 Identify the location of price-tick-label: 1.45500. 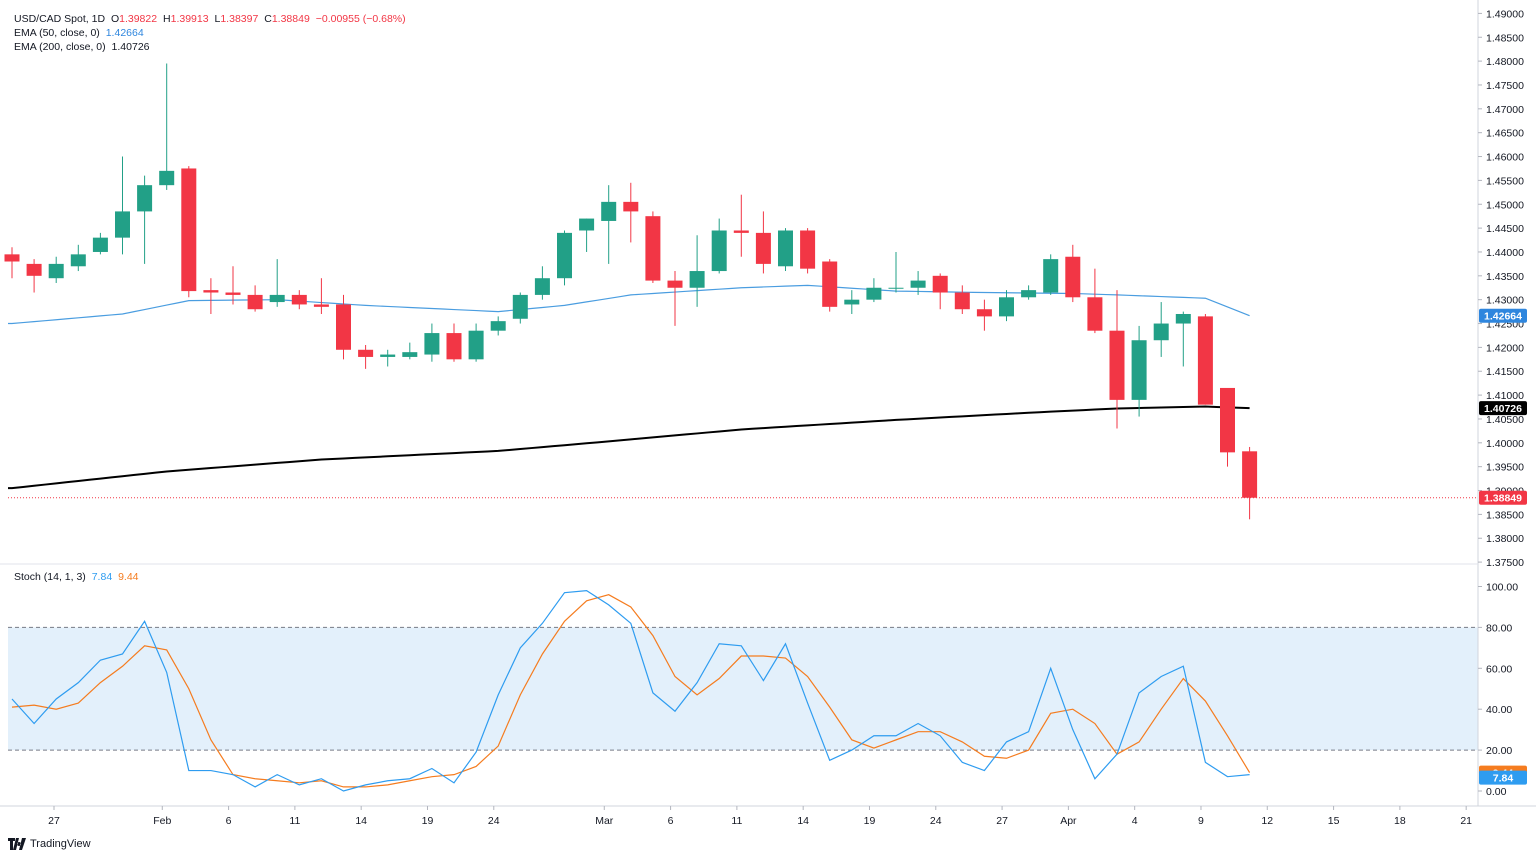
(1505, 181).